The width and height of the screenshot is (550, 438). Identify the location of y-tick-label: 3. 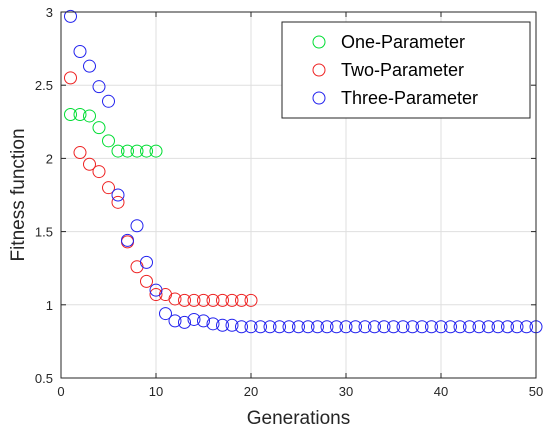
(49, 12).